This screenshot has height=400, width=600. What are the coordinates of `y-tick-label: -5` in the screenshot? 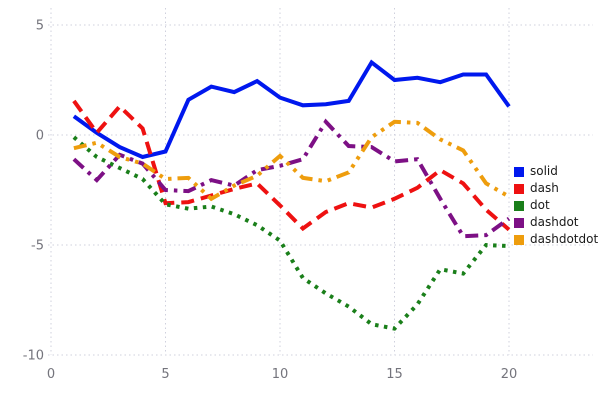 It's located at (37, 246).